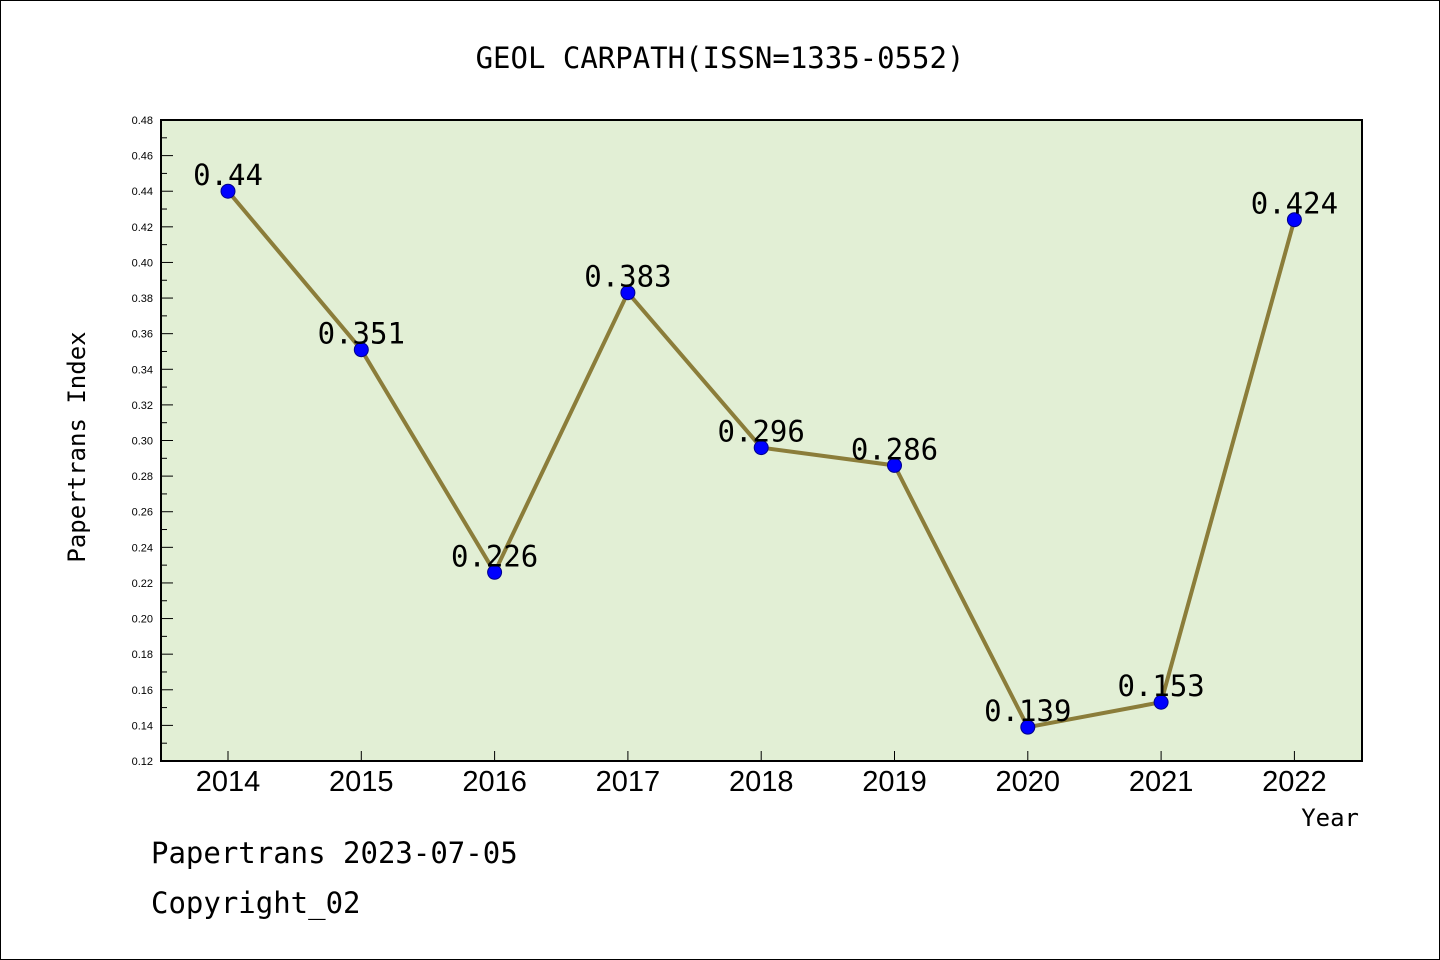 This screenshot has height=960, width=1440. I want to click on x-tick-label: 2014, so click(228, 782).